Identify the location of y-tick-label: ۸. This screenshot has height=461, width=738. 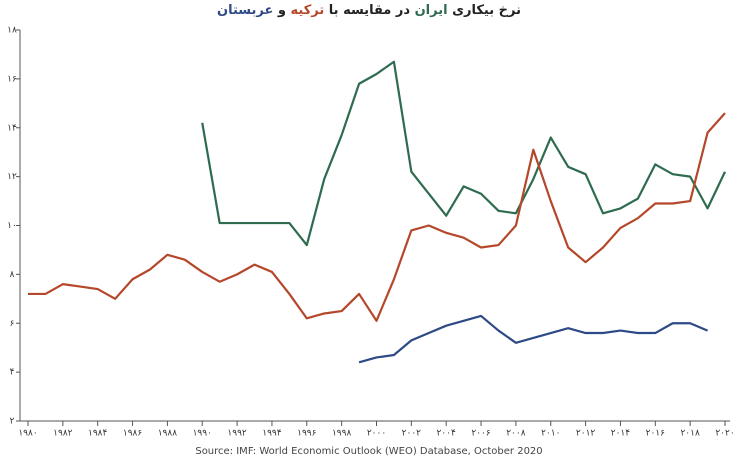
(12, 275).